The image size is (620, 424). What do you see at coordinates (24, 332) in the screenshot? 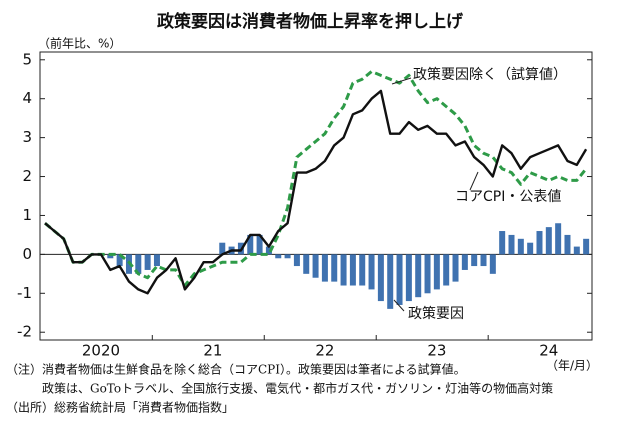
I see `y-tick-label: -2` at bounding box center [24, 332].